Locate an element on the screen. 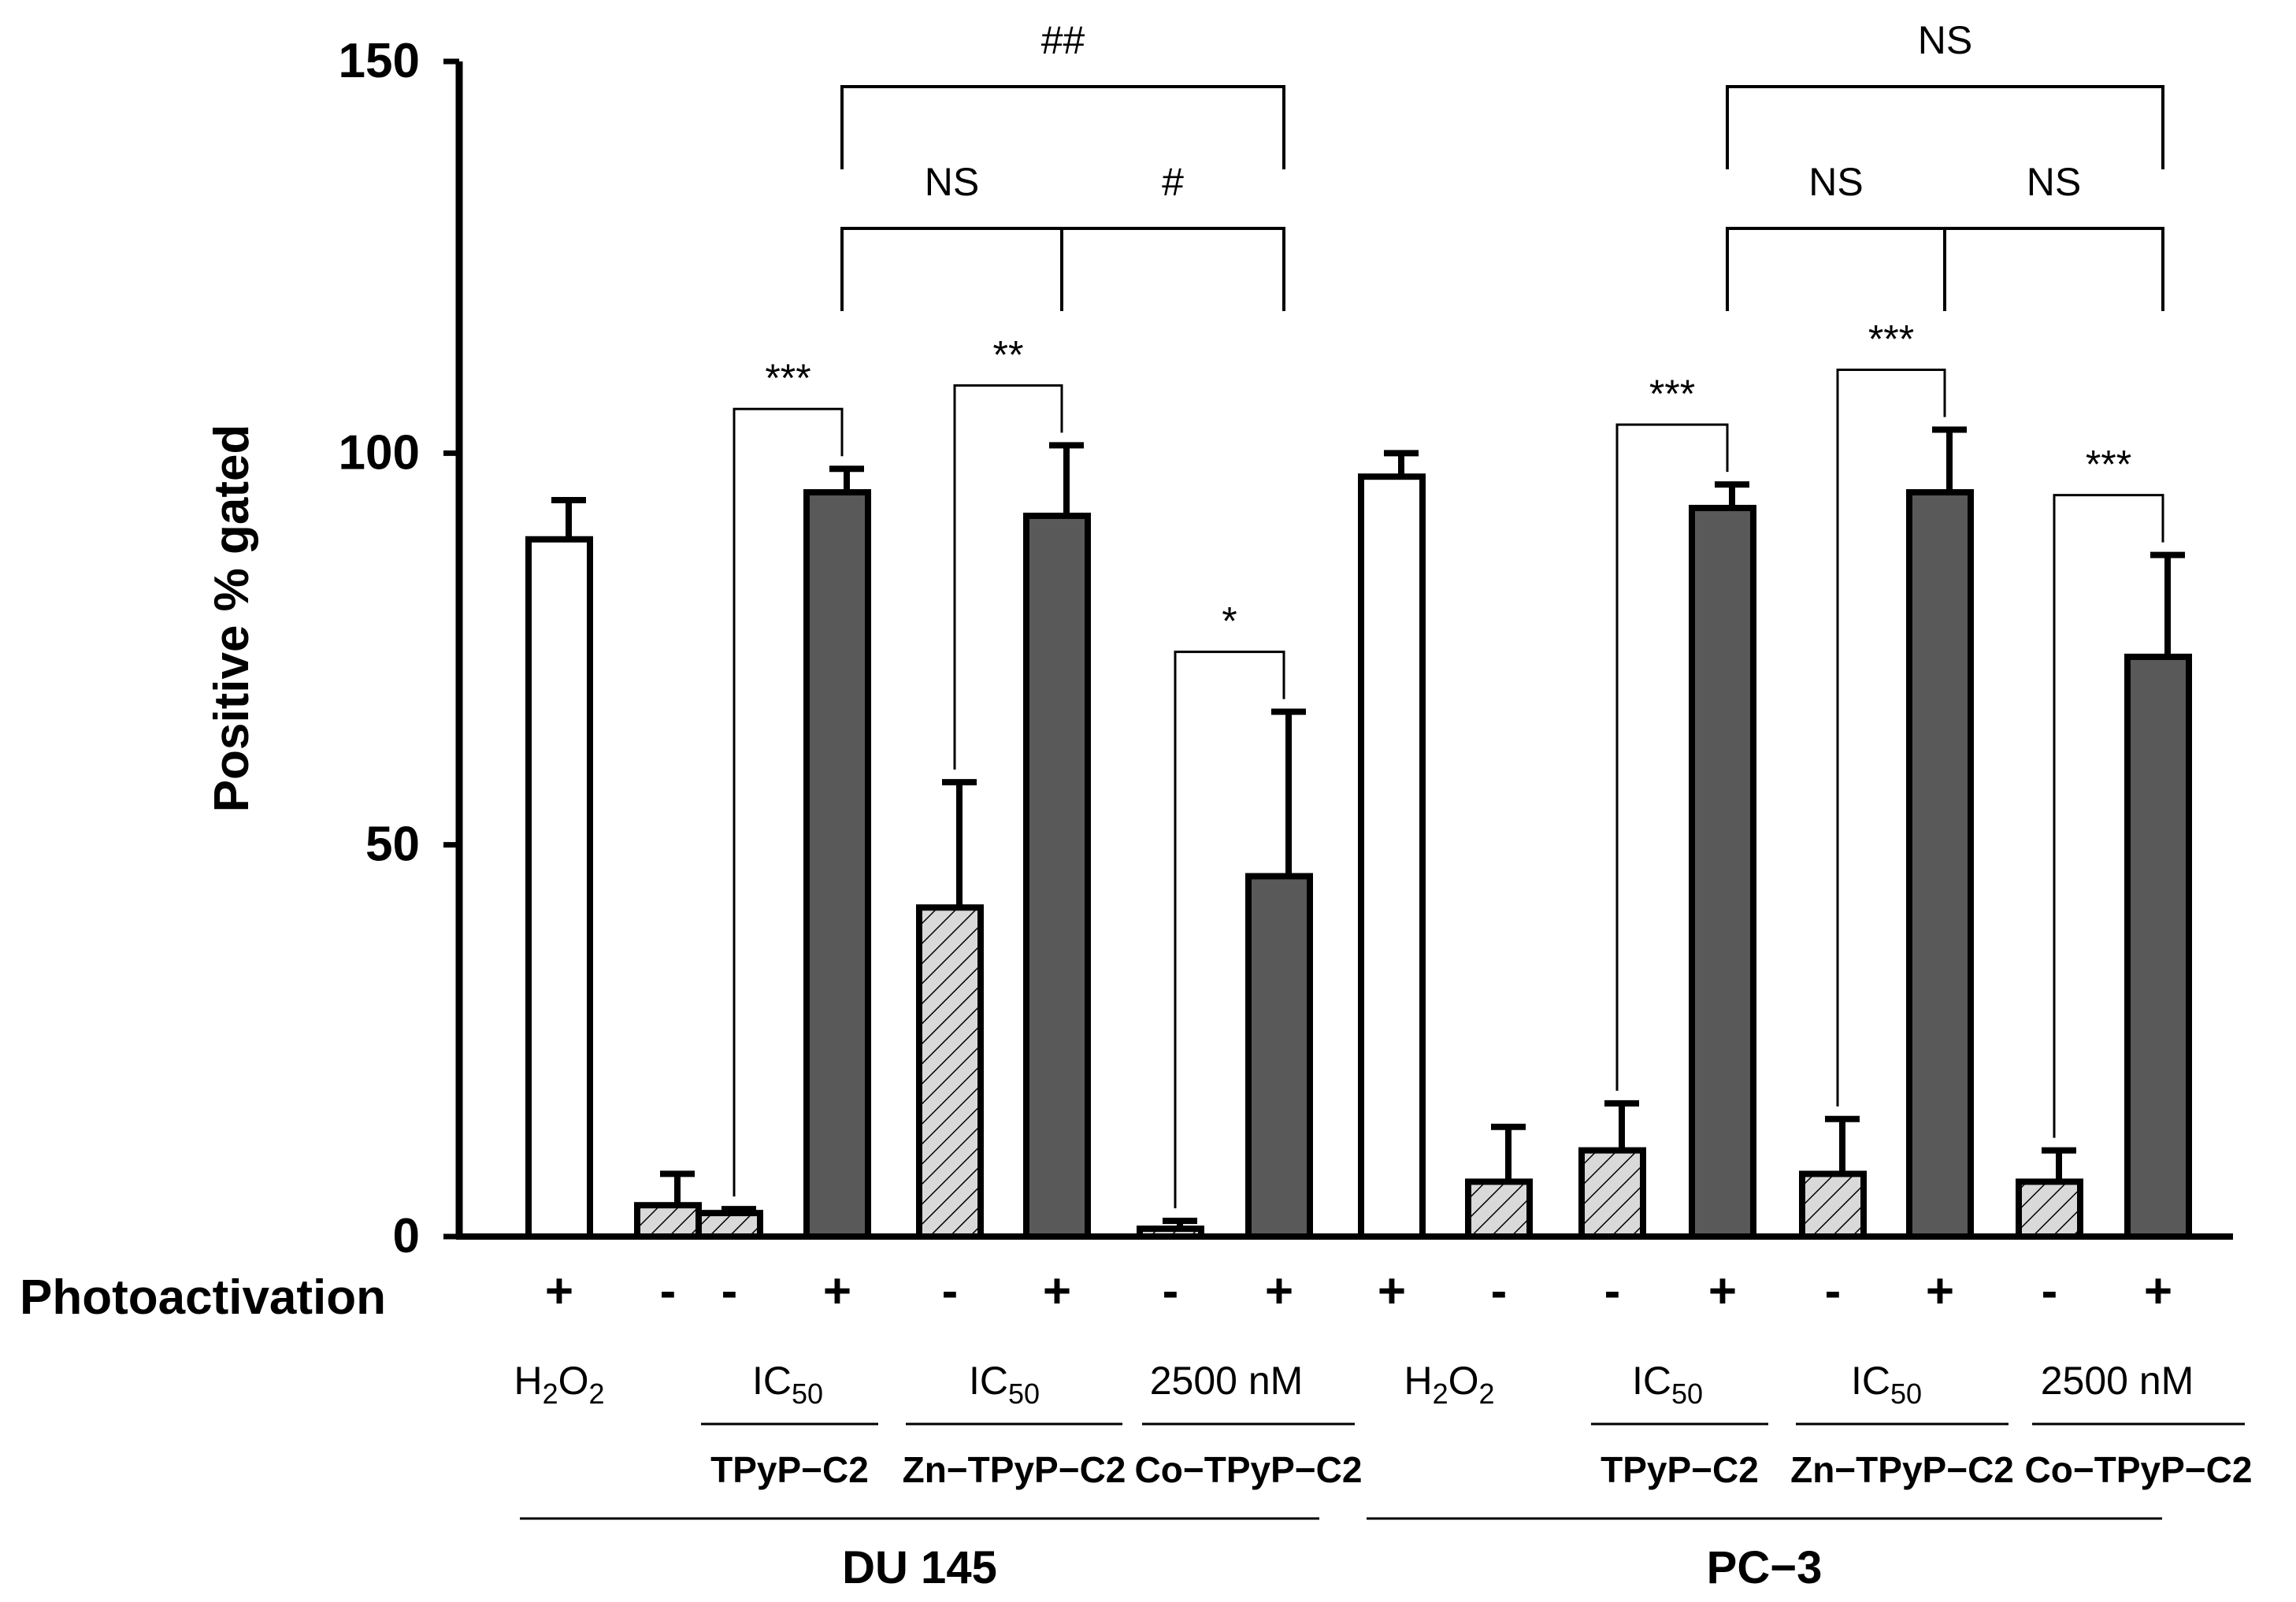  significance-label: * is located at coordinates (1229, 621).